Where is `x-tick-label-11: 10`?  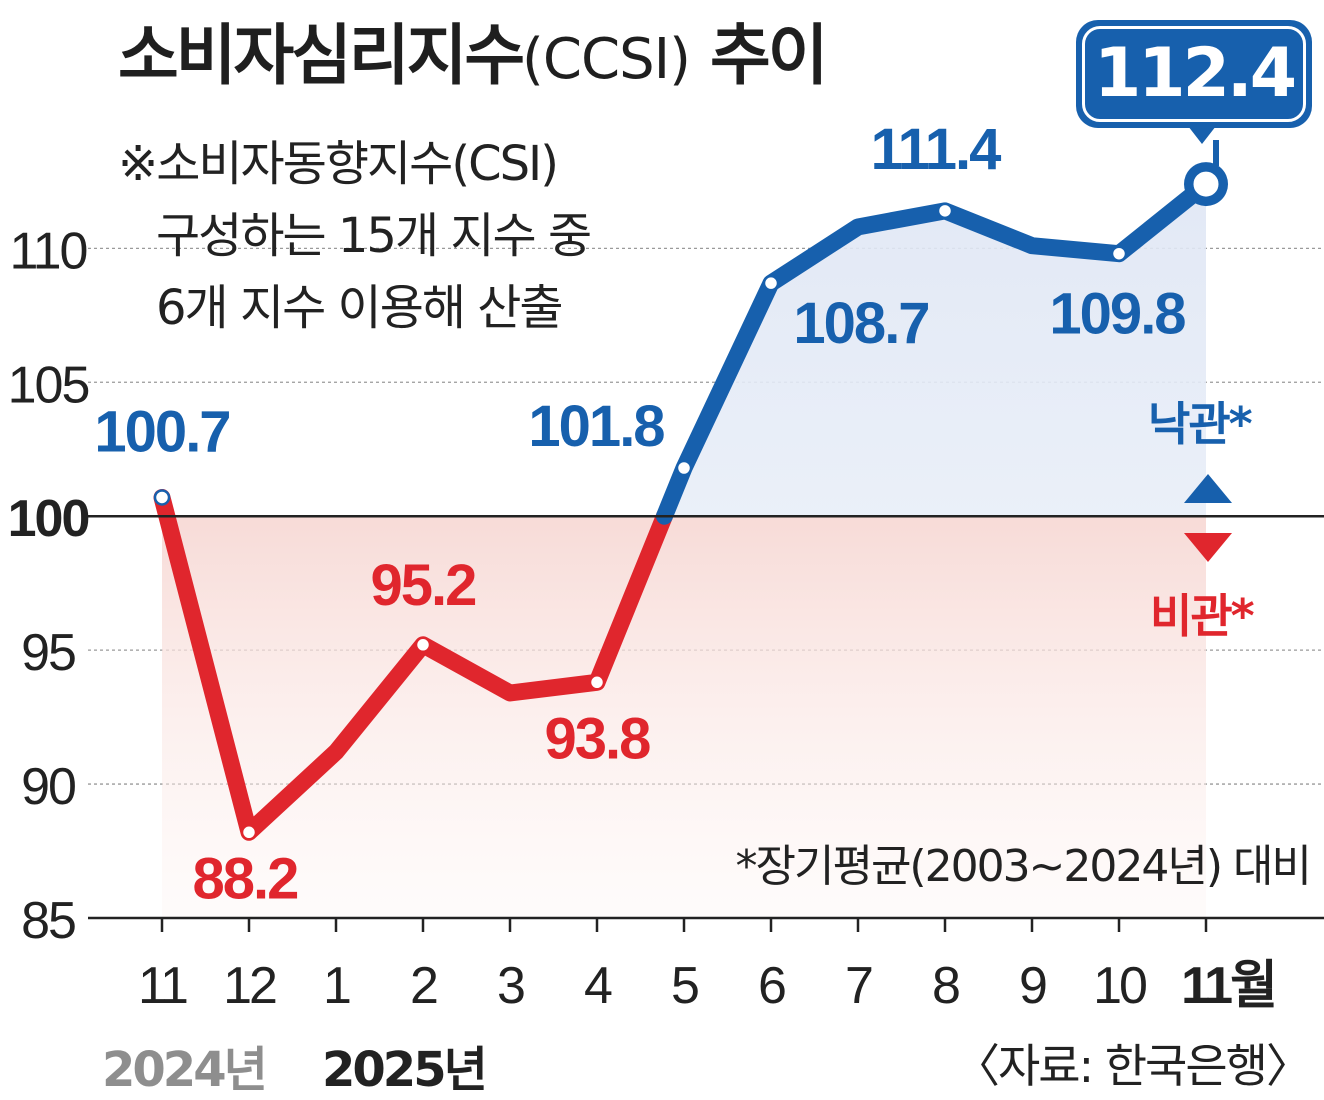
x-tick-label-11: 10 is located at coordinates (1119, 986).